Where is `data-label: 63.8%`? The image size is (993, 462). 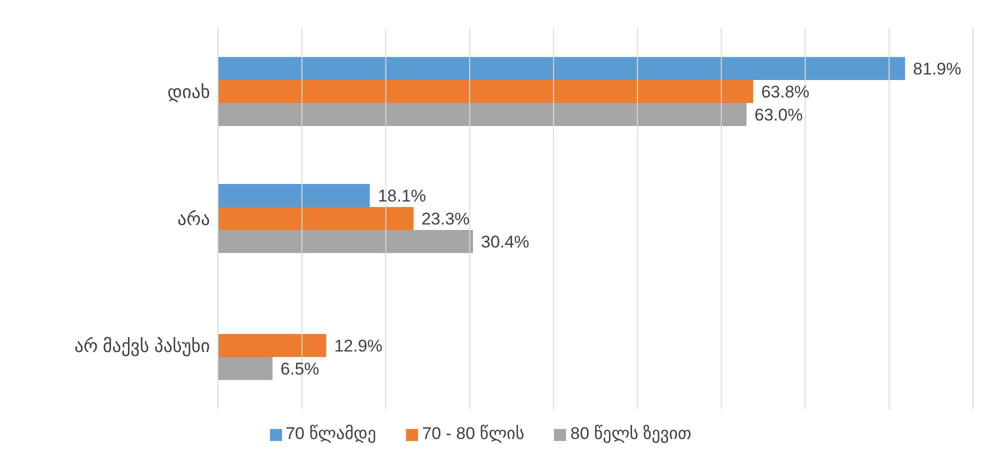 data-label: 63.8% is located at coordinates (785, 92).